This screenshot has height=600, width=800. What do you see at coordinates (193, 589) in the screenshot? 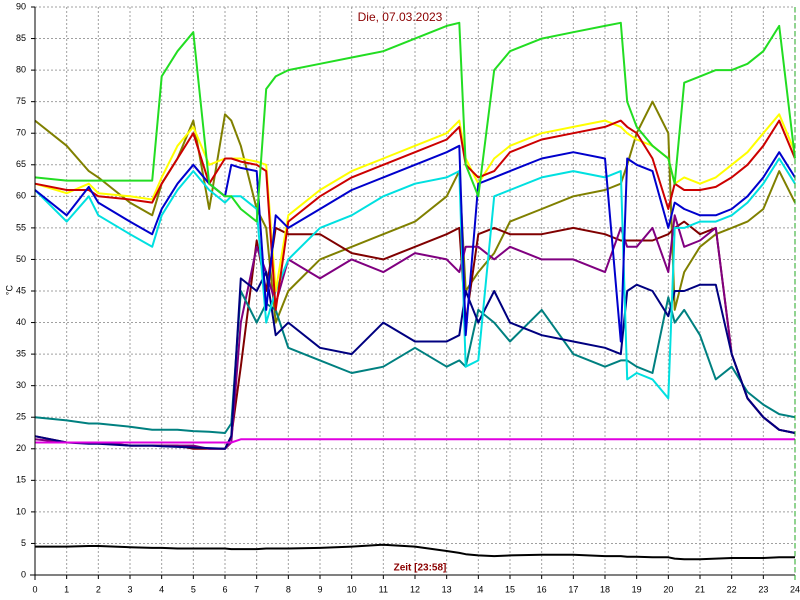
I see `x-tick-label: 5` at bounding box center [193, 589].